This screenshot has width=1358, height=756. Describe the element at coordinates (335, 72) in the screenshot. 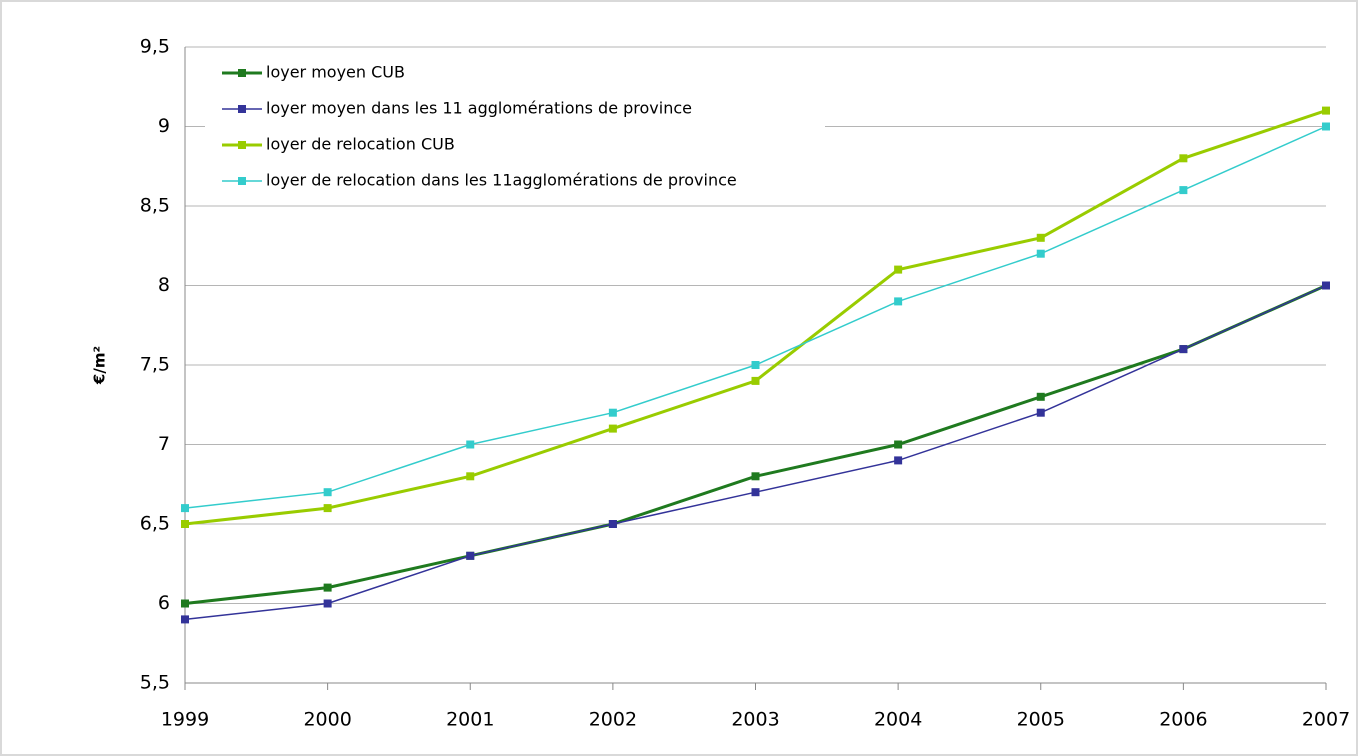

I see `legend-label: loyer moyen CUB` at that location.